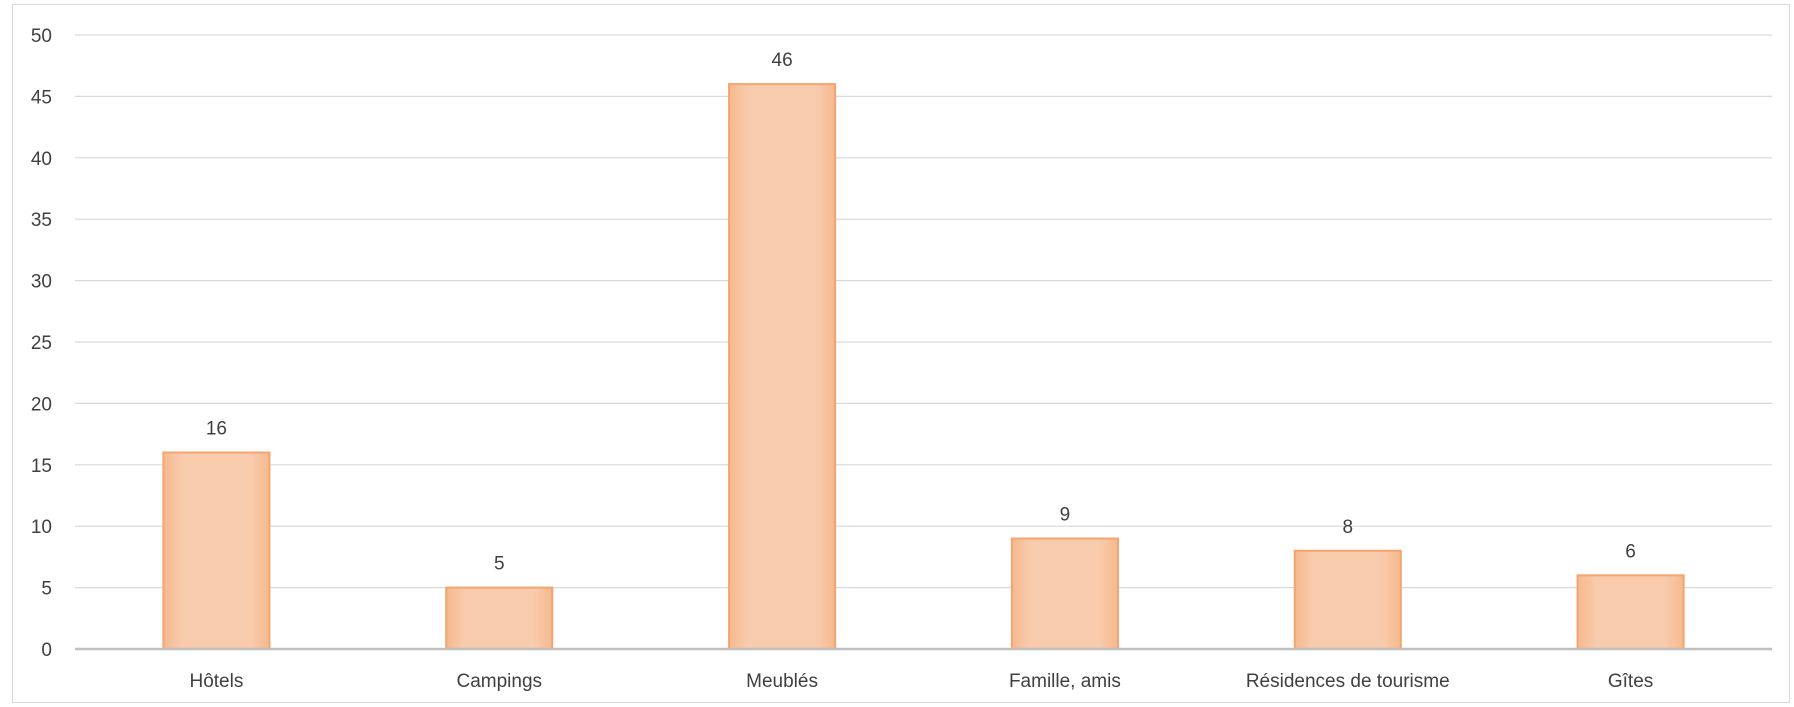 This screenshot has height=707, width=1794. Describe the element at coordinates (41, 527) in the screenshot. I see `y-tick-label: 10` at that location.